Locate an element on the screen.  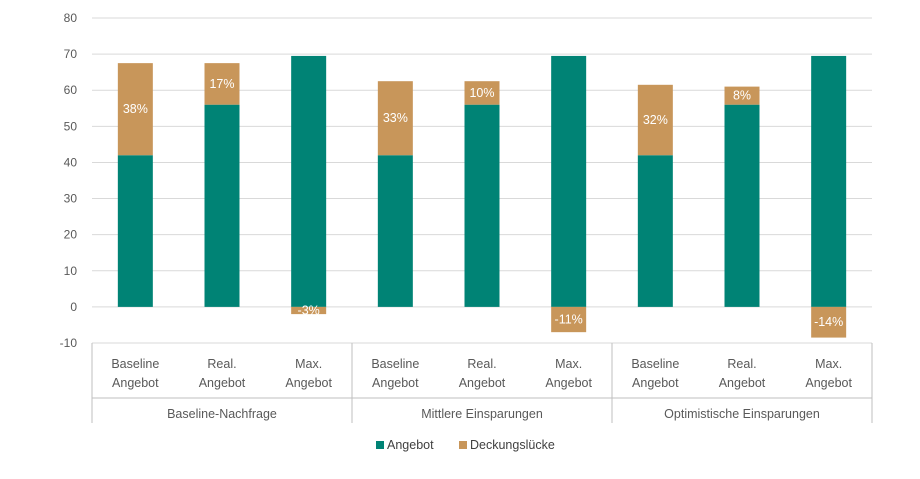
data-label: -11% is located at coordinates (569, 320).